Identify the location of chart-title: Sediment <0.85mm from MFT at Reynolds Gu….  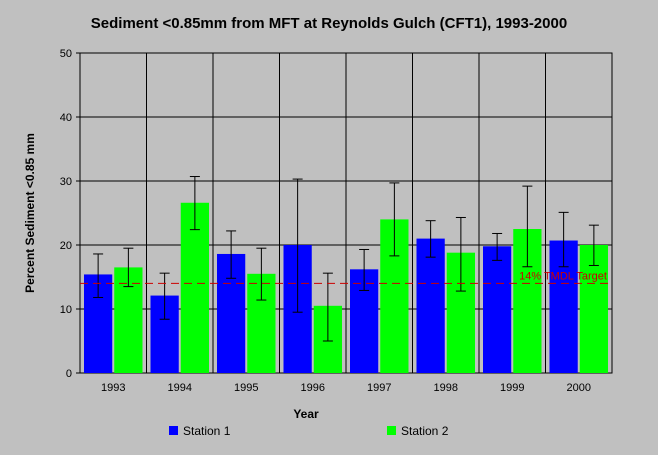
(329, 23).